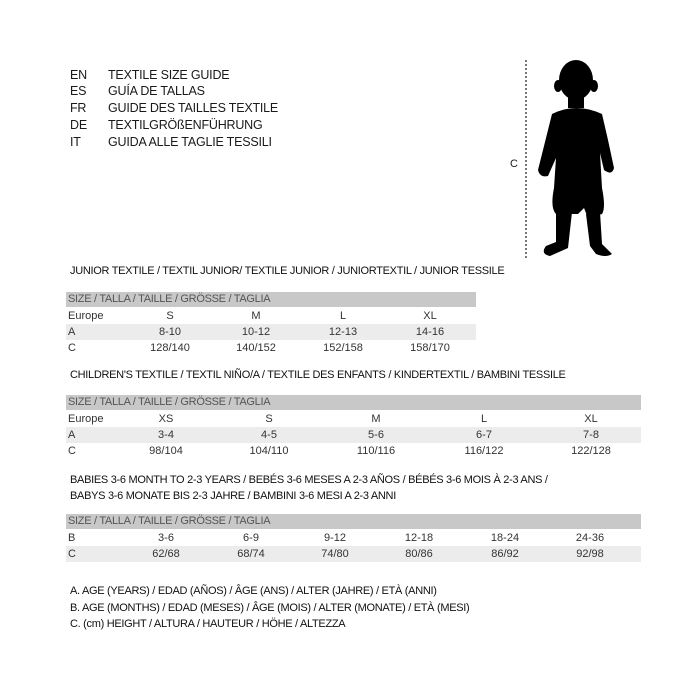 Image resolution: width=700 pixels, height=700 pixels. I want to click on table-cell: 6-9, so click(251, 538).